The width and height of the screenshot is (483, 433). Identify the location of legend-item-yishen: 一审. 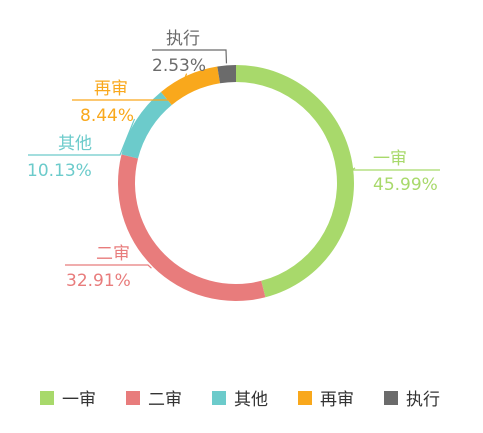
(68, 400).